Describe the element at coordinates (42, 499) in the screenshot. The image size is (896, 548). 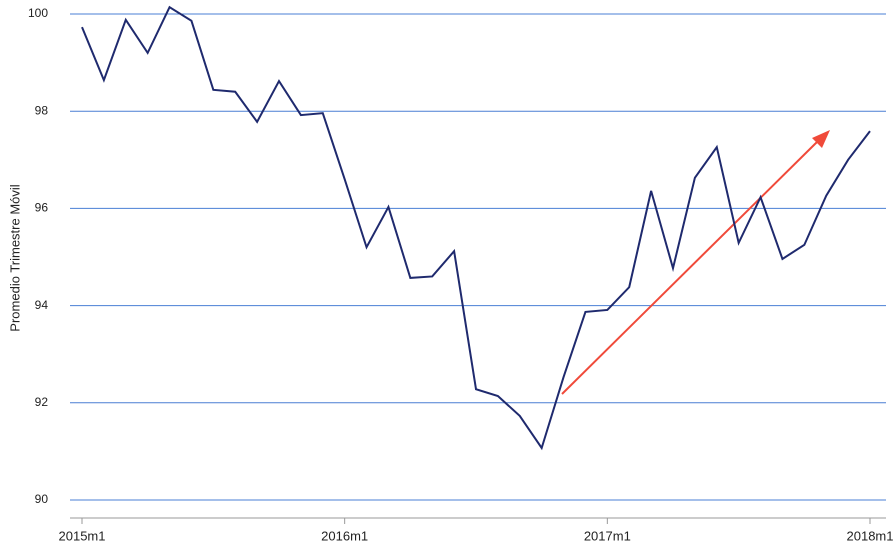
I see `y-tick-label: 90` at that location.